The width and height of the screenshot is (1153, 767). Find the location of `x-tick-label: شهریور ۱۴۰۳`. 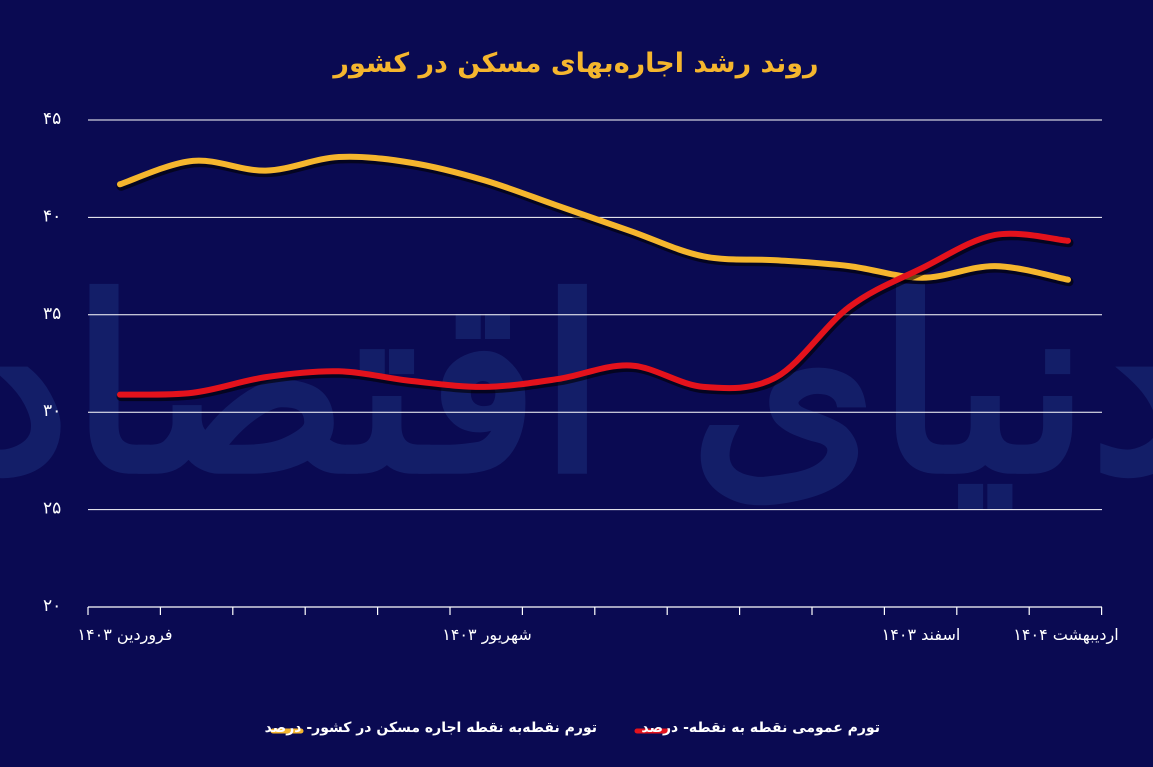

x-tick-label: شهریور ۱۴۰۳ is located at coordinates (487, 635).